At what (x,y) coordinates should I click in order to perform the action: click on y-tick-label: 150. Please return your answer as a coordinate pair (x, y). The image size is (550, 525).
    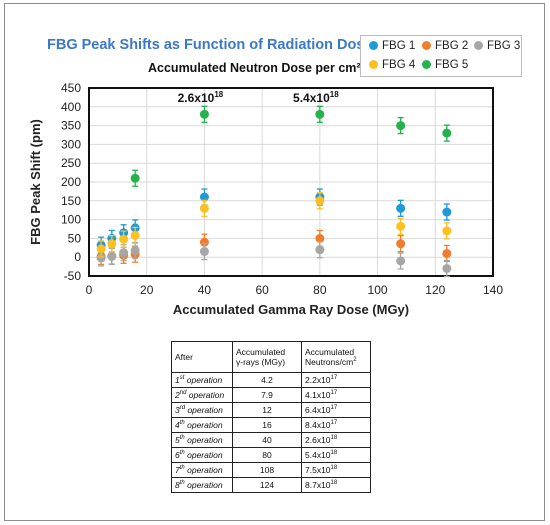
    Looking at the image, I should click on (71, 201).